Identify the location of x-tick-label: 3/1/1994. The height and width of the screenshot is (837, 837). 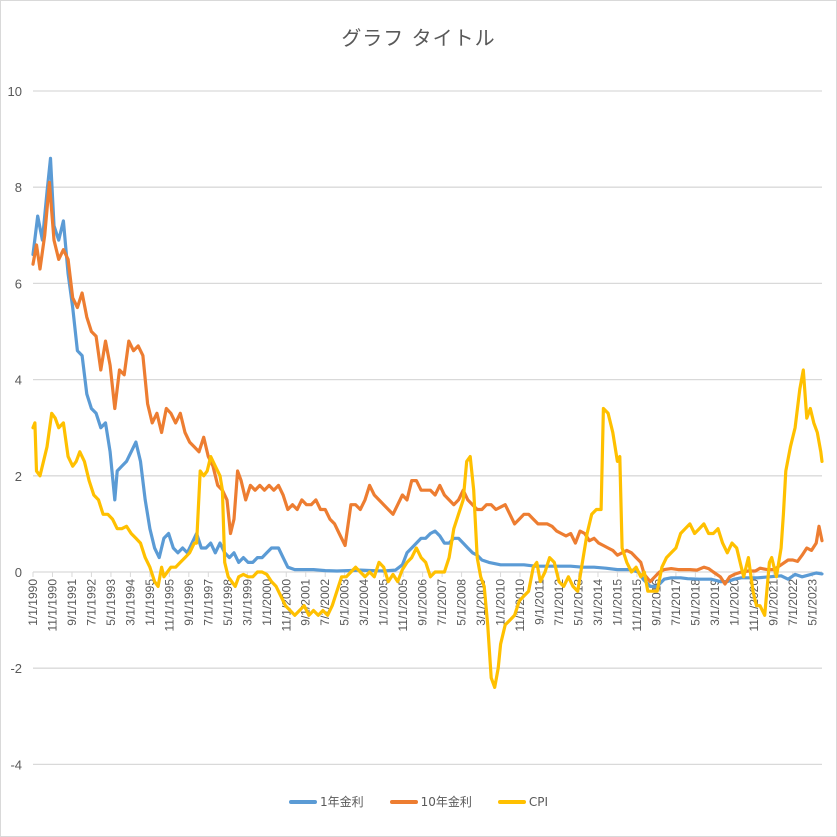
(130, 602).